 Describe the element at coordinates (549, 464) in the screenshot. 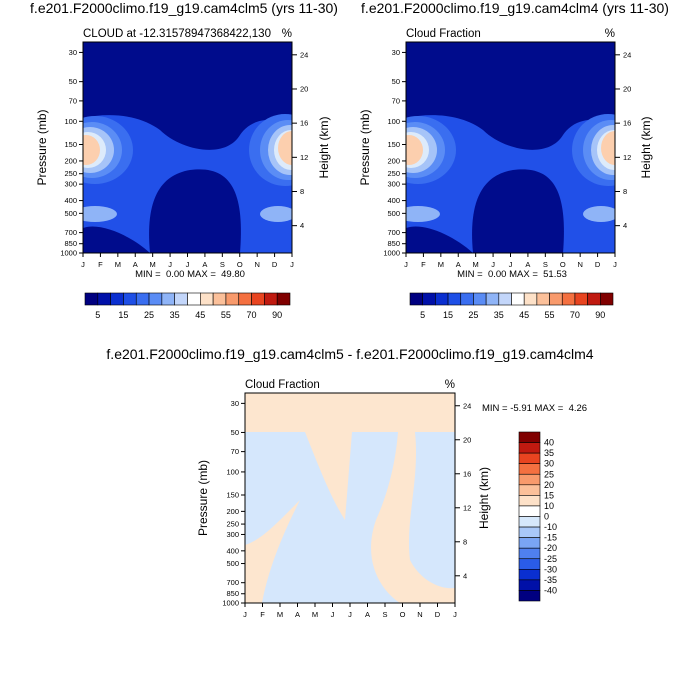

I see `colorbar-label: 30` at that location.